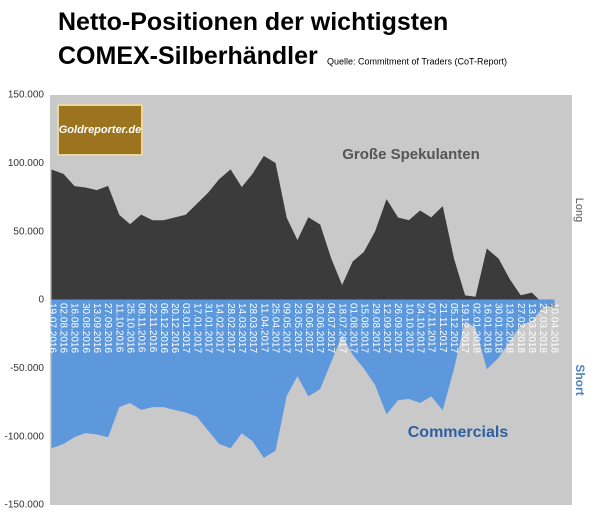 The width and height of the screenshot is (598, 520). I want to click on x-tick-label: 23.05.2017, so click(297, 328).